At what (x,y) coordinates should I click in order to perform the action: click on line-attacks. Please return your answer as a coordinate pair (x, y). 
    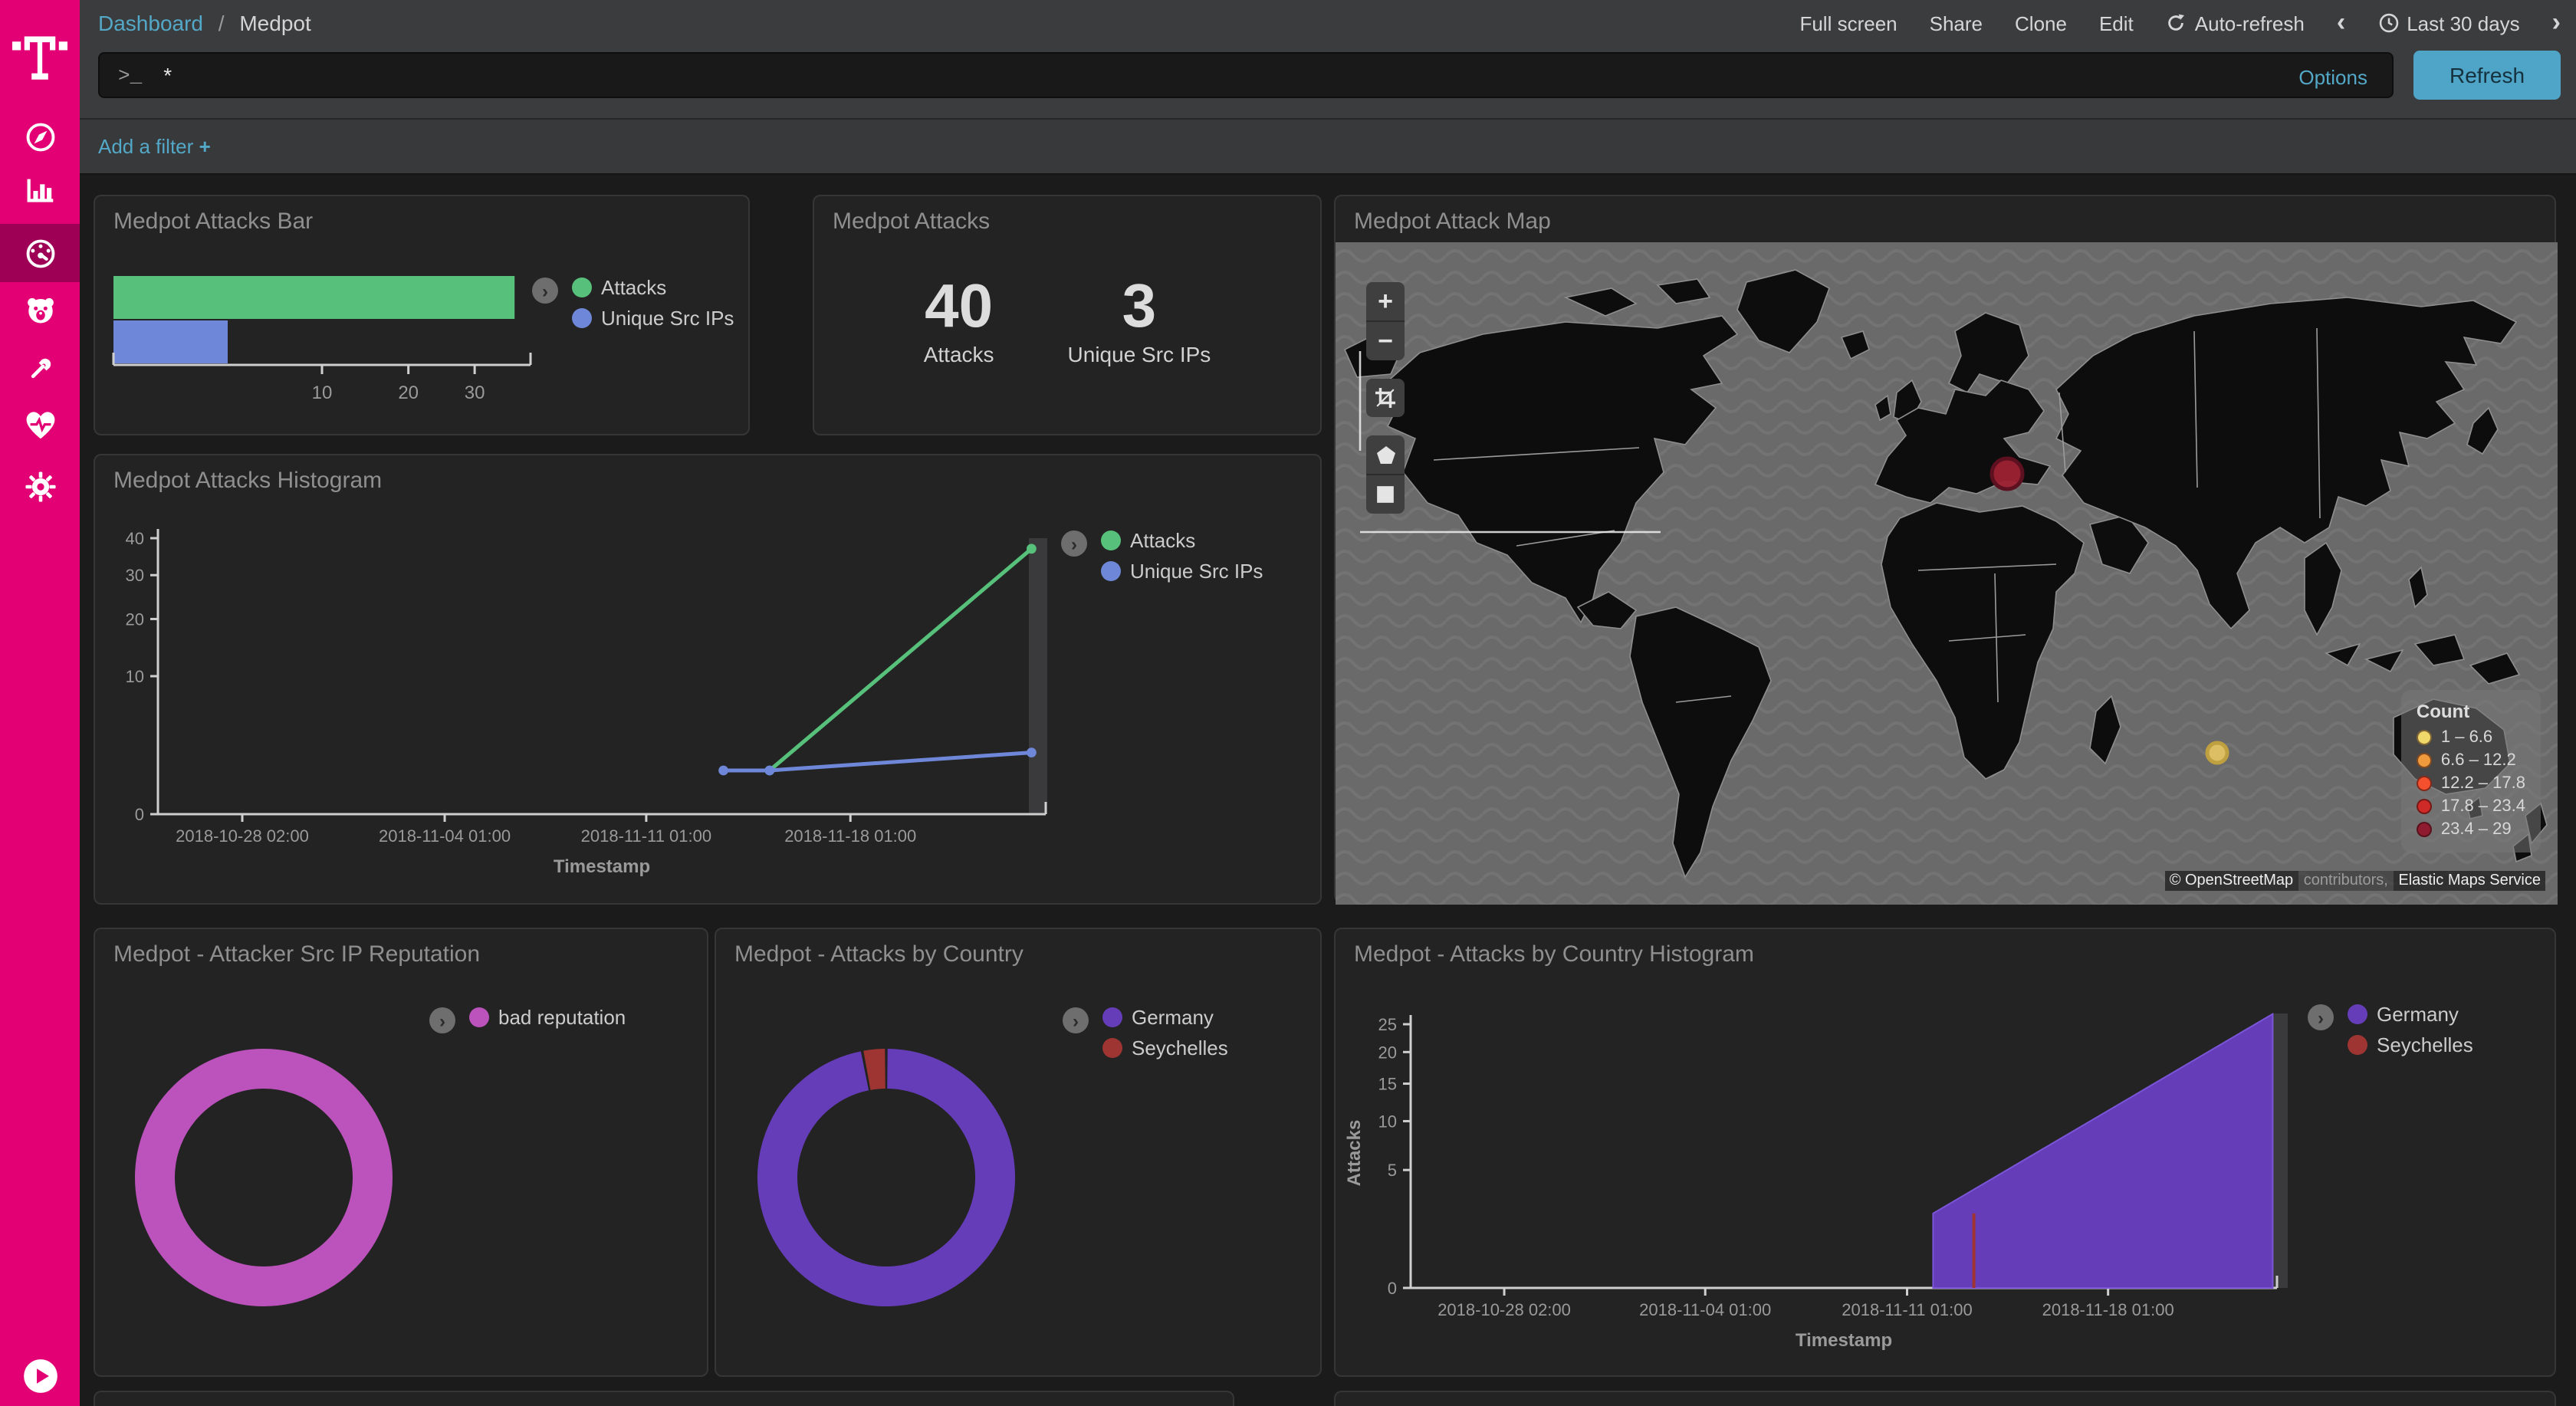
    Looking at the image, I should click on (900, 659).